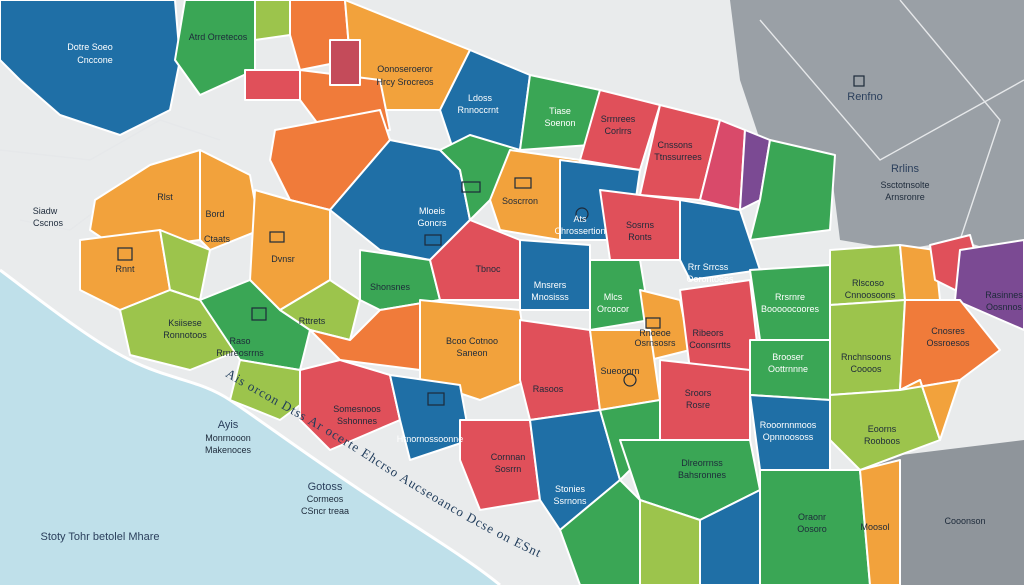 This screenshot has height=585, width=1024. I want to click on region-lime-south-bottom, so click(670, 542).